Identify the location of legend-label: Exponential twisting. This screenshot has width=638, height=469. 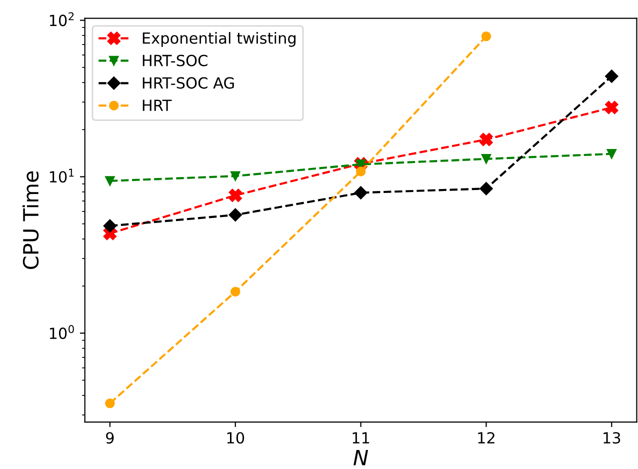
(219, 39).